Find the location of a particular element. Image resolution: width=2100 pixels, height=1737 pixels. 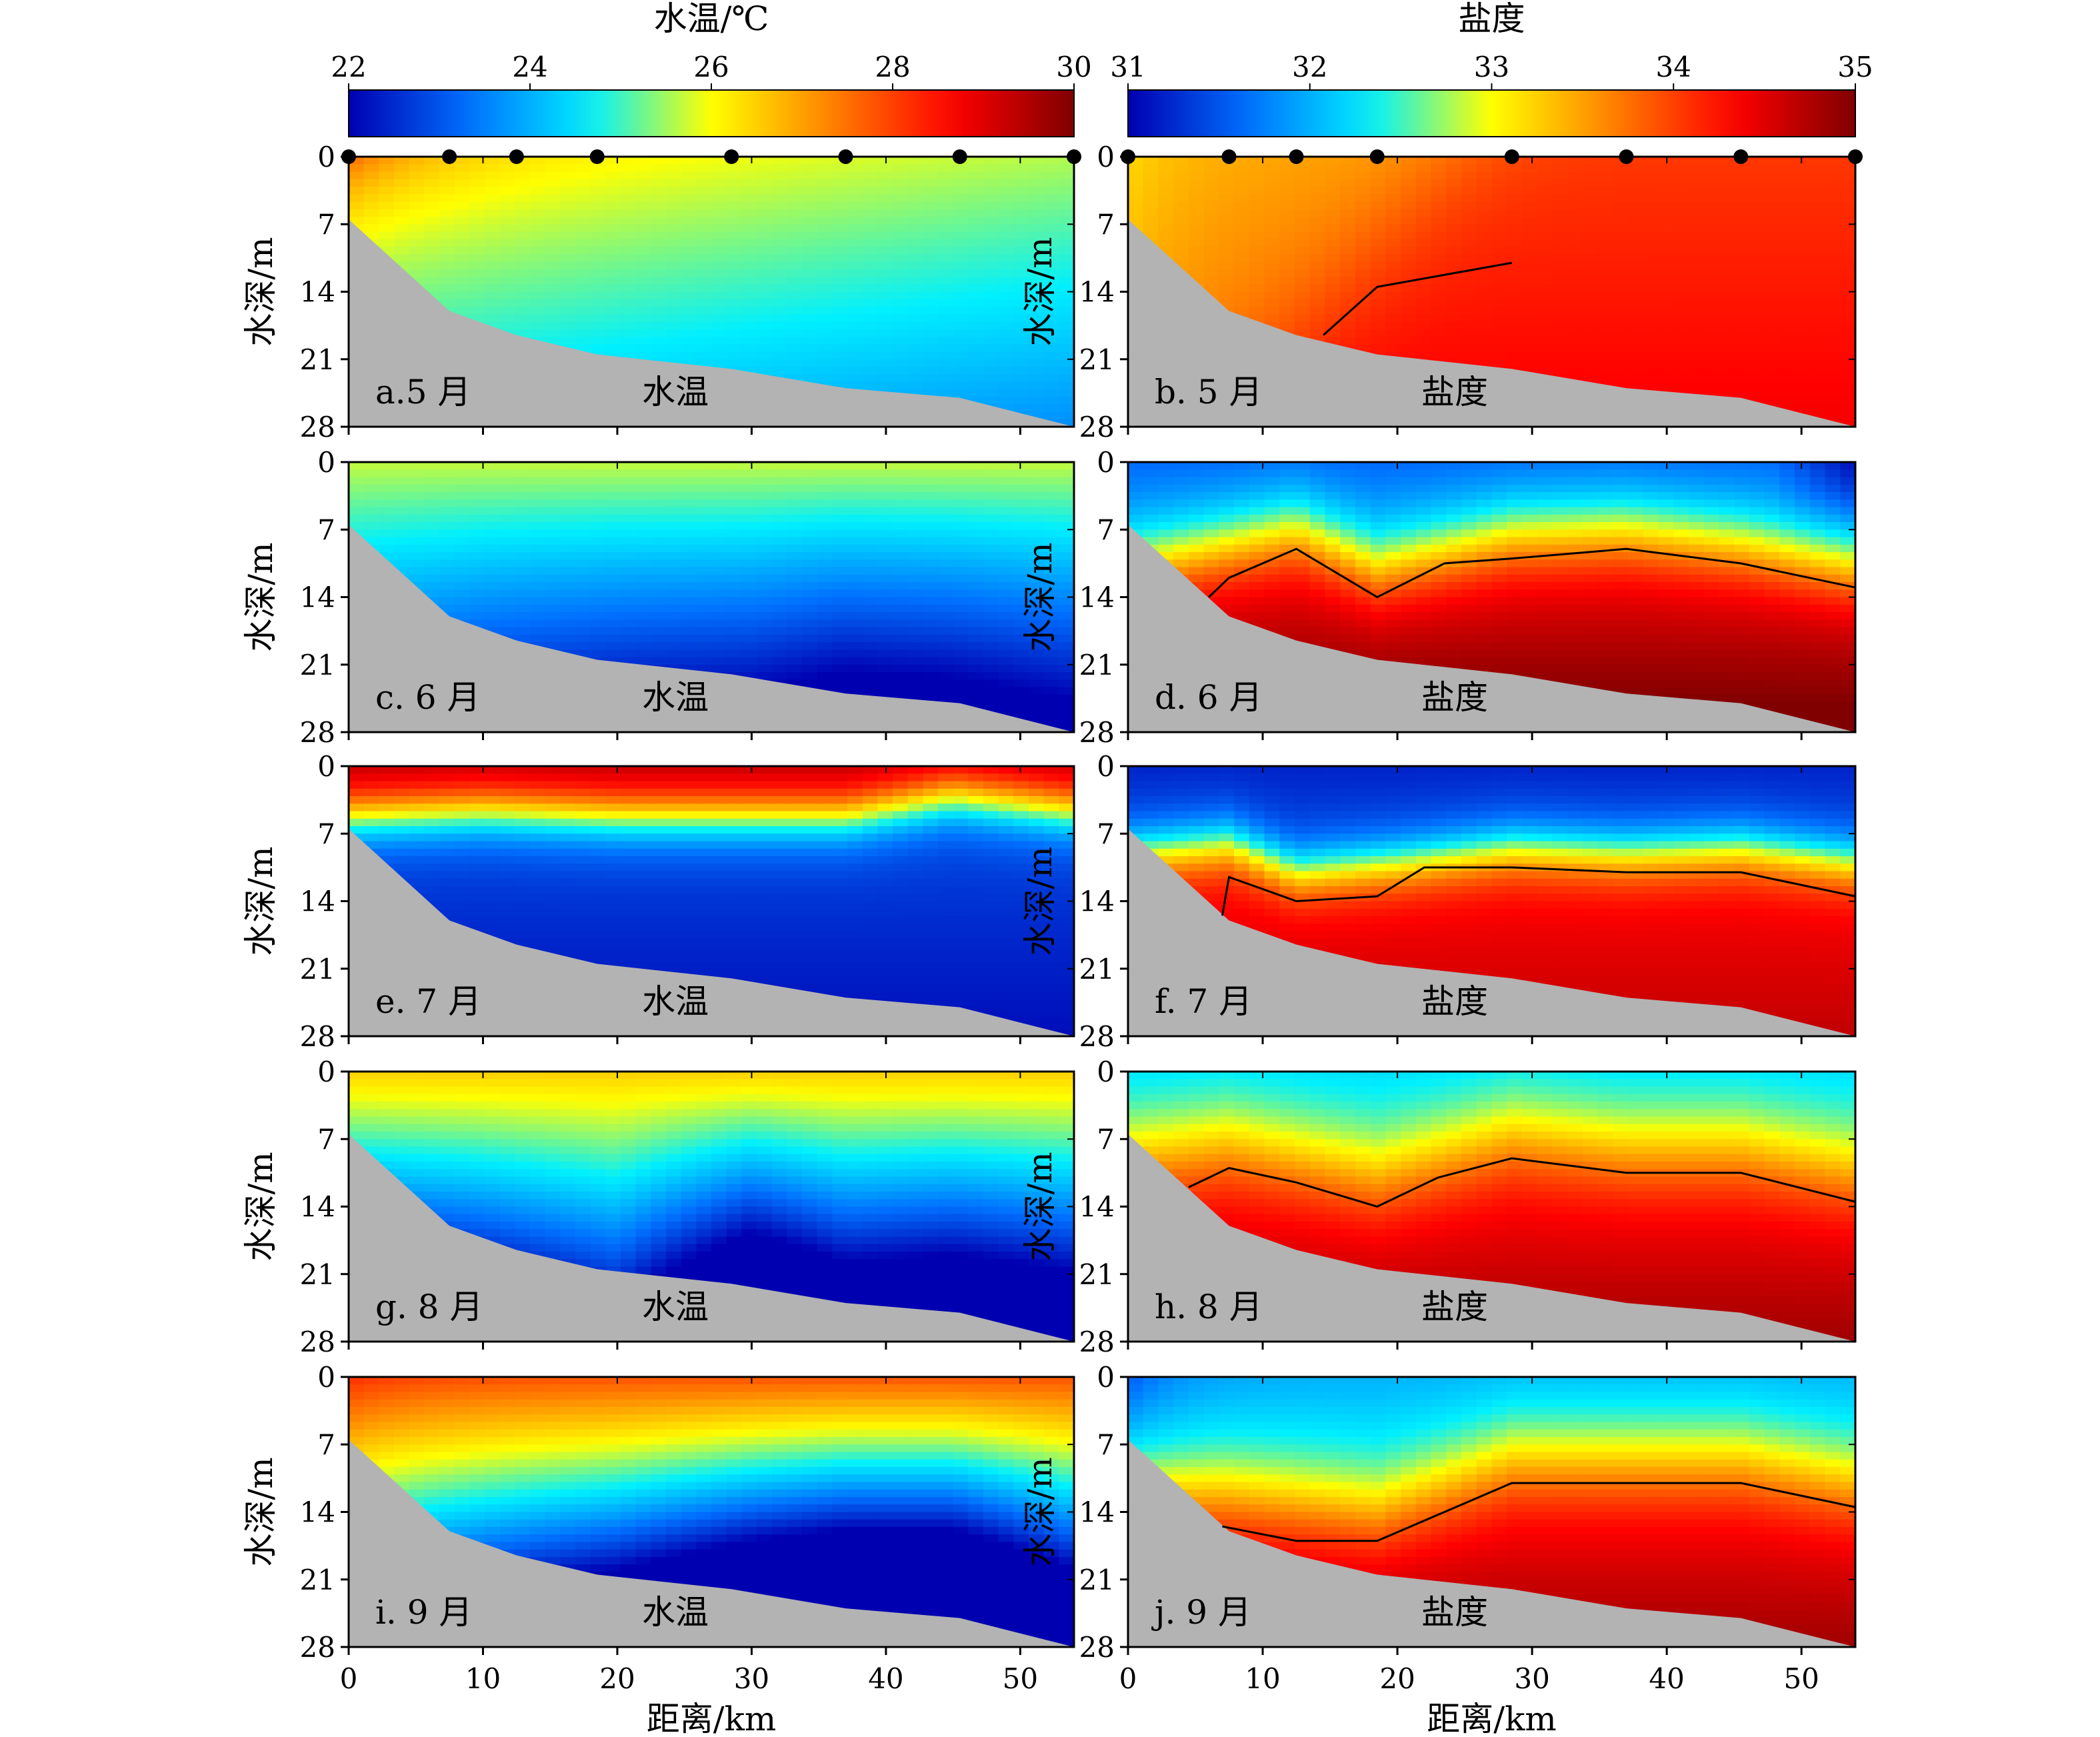

colorbar is located at coordinates (1491, 113).